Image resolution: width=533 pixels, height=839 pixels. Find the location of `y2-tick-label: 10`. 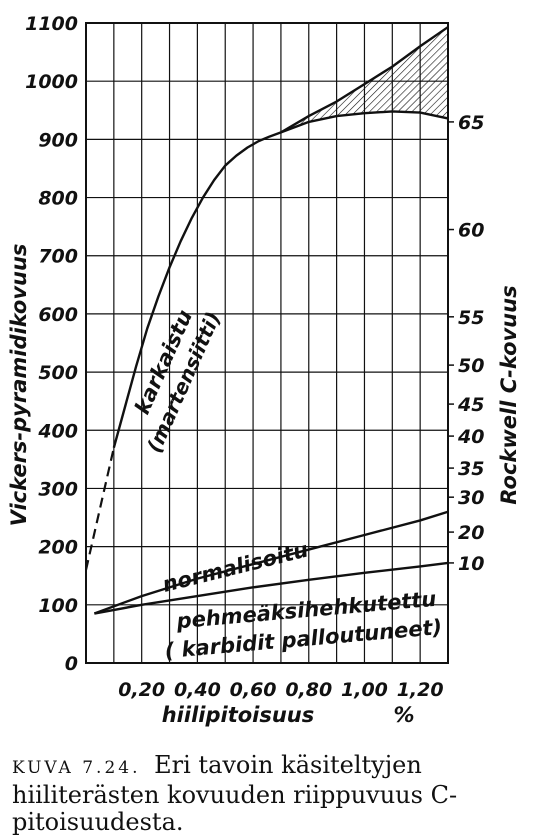

y2-tick-label: 10 is located at coordinates (471, 564).